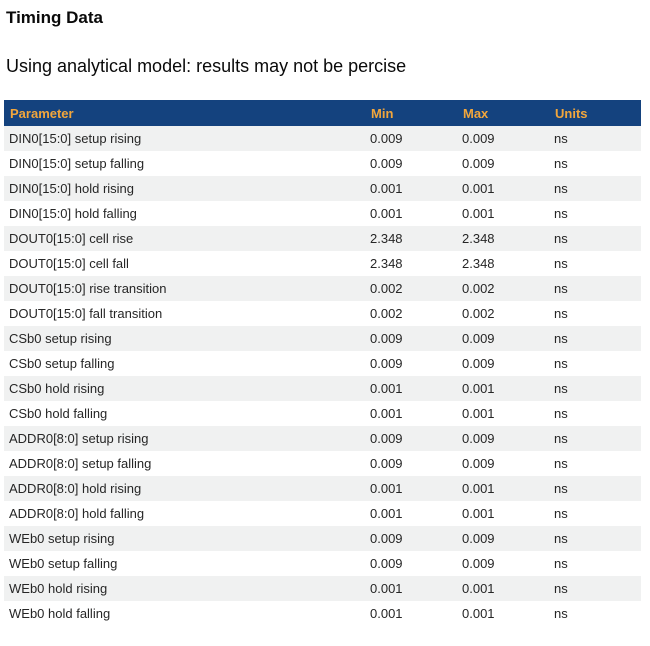  What do you see at coordinates (184, 113) in the screenshot?
I see `column-header-parameter: Parameter` at bounding box center [184, 113].